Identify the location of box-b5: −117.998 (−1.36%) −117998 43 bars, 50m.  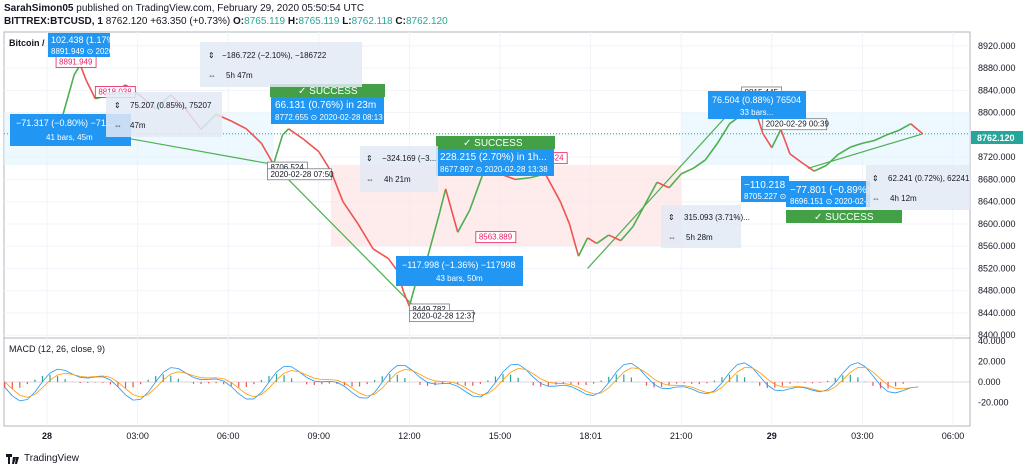
(459, 271).